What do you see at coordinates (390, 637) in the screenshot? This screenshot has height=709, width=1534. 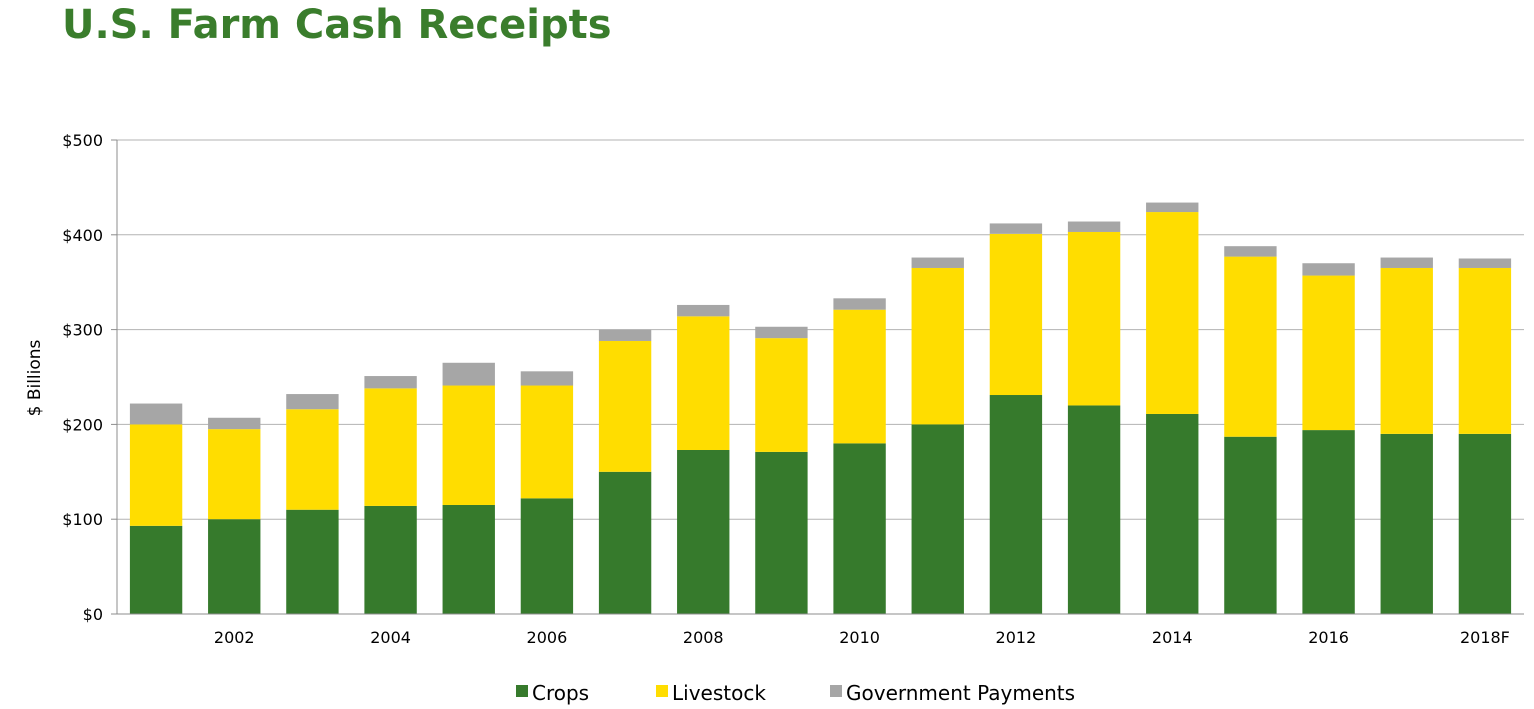 I see `x-tick-label: 2004` at bounding box center [390, 637].